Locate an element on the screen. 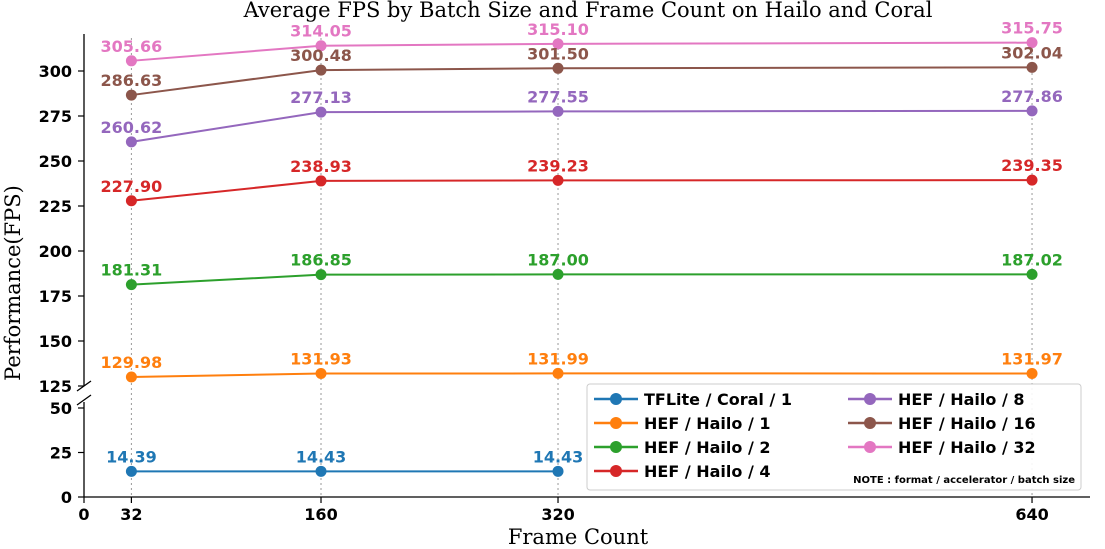 This screenshot has height=549, width=1105. legend-item: HEF / Hailo / 16 is located at coordinates (942, 423).